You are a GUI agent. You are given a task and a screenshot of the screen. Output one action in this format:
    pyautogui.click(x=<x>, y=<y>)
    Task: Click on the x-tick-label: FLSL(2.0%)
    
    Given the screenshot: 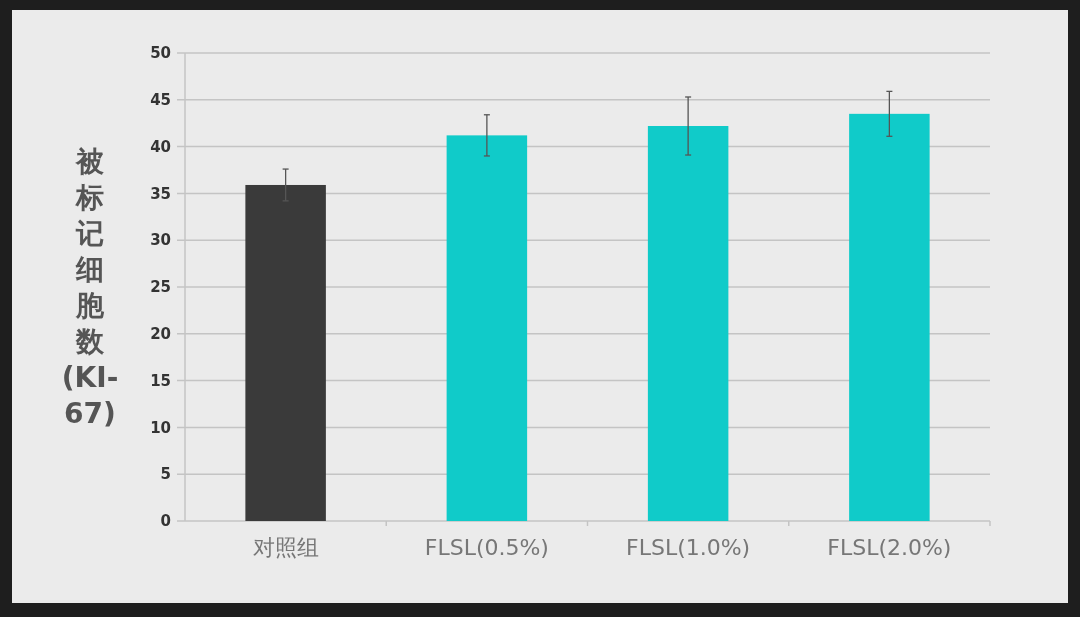 What is the action you would take?
    pyautogui.click(x=889, y=547)
    